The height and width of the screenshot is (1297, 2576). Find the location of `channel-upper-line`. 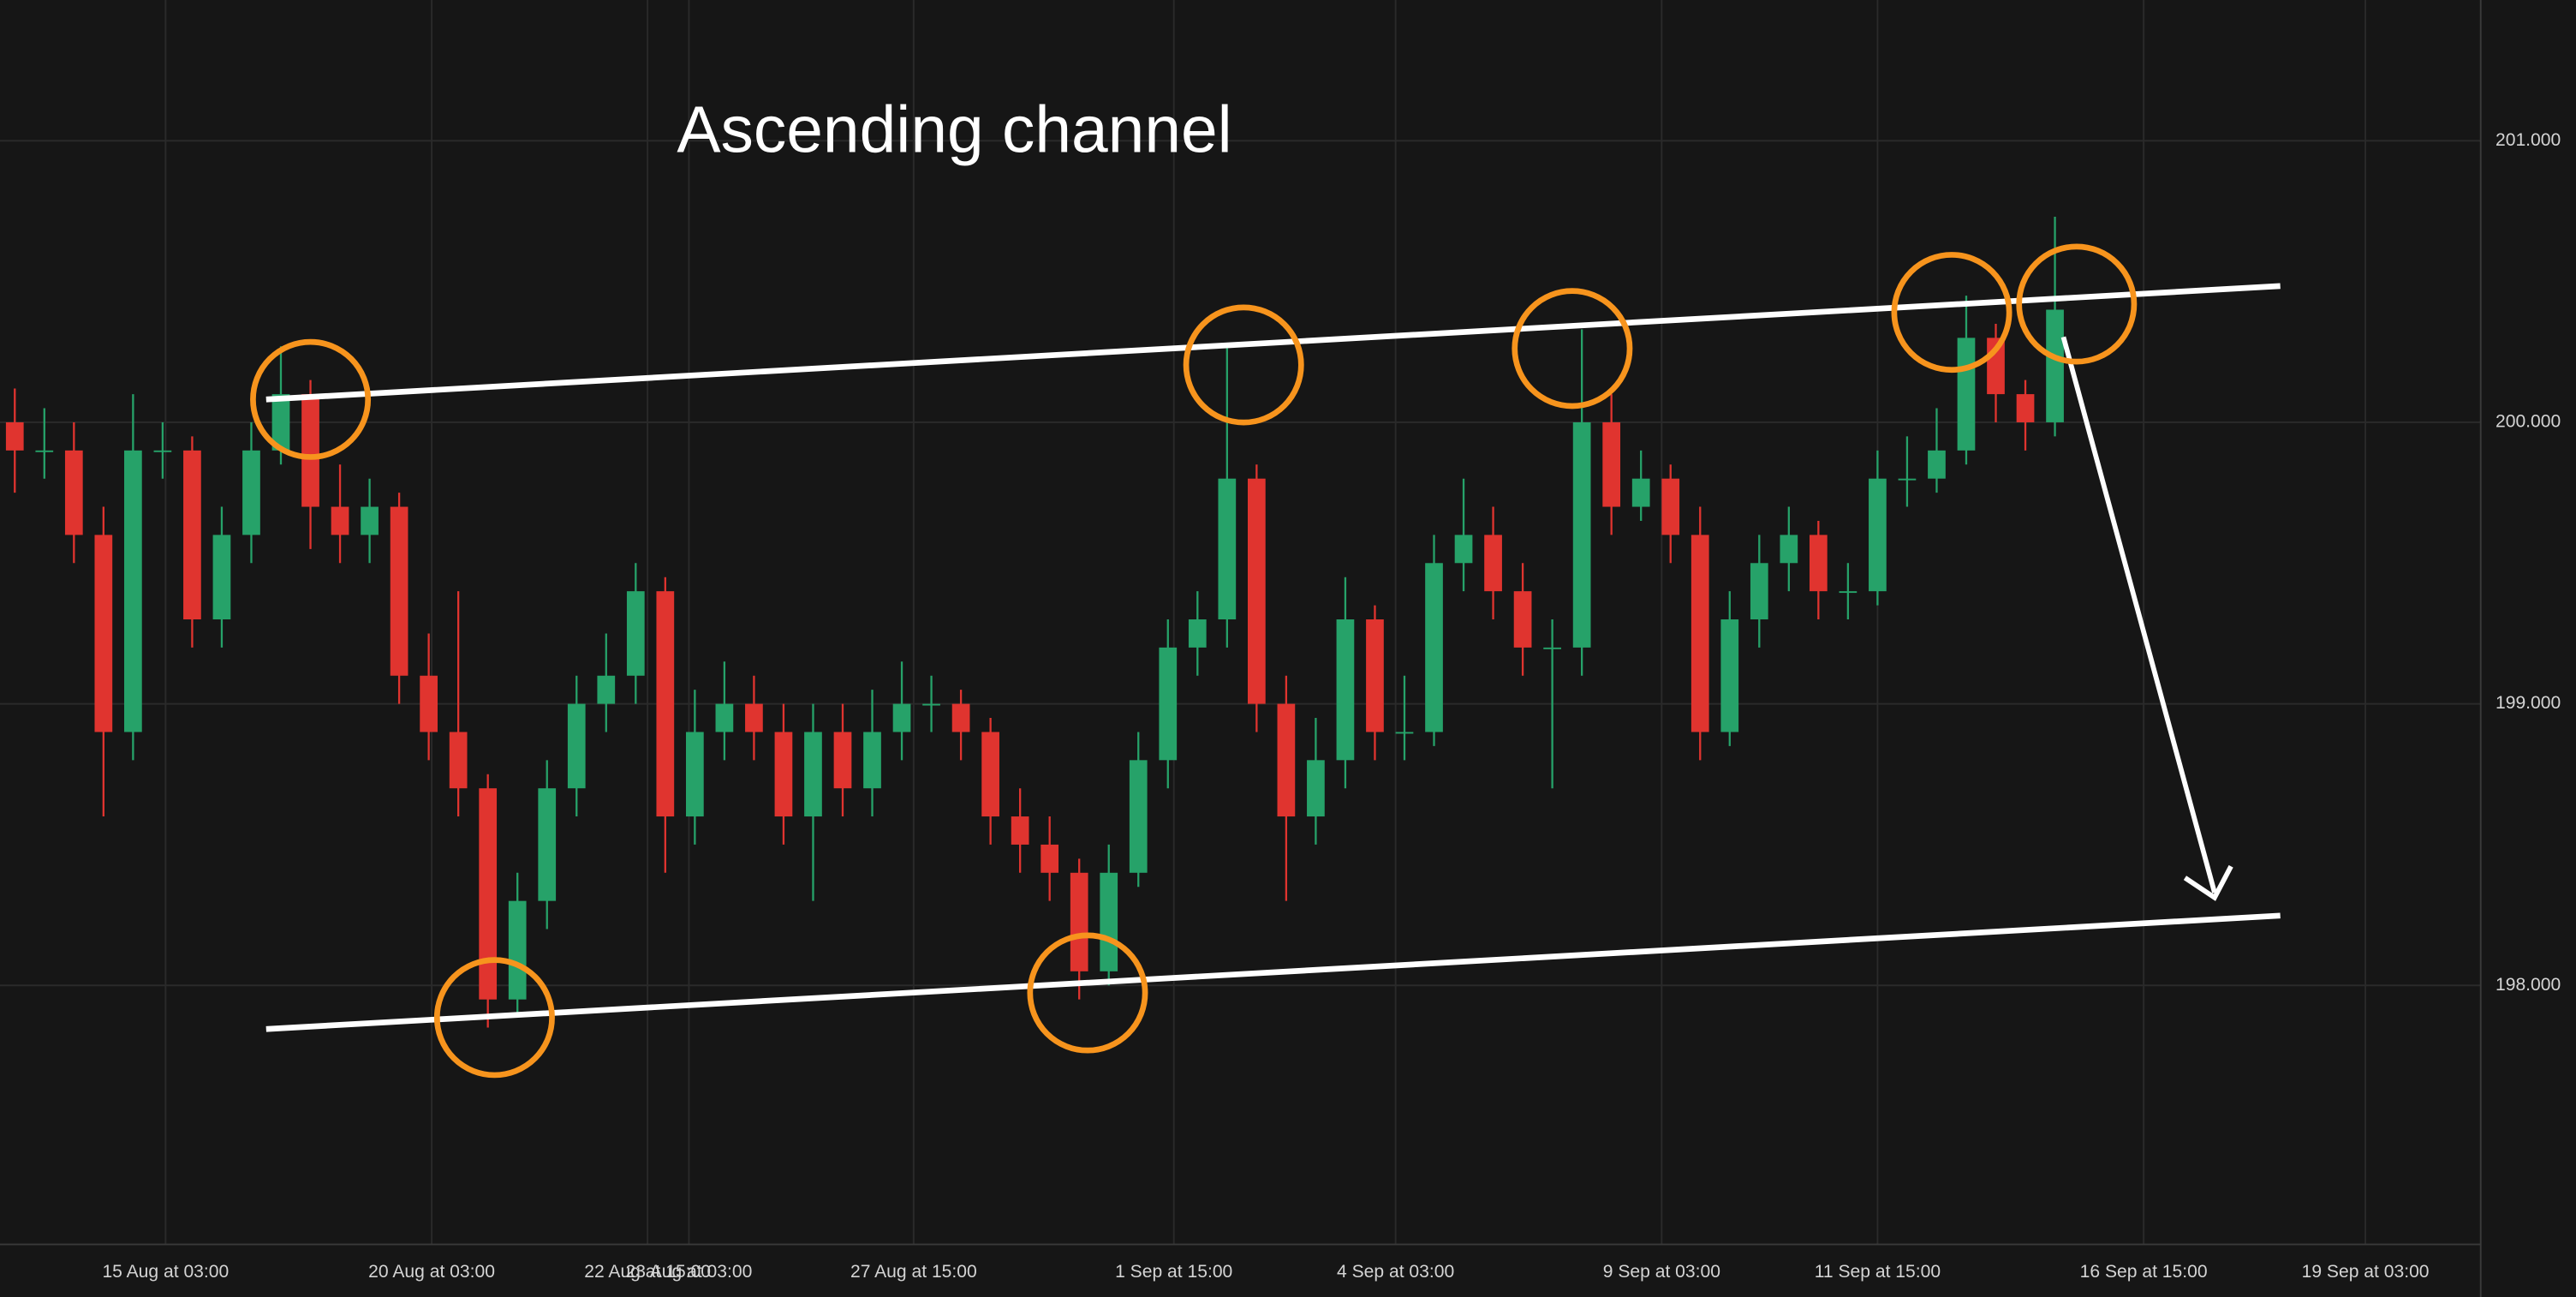

channel-upper-line is located at coordinates (1273, 343).